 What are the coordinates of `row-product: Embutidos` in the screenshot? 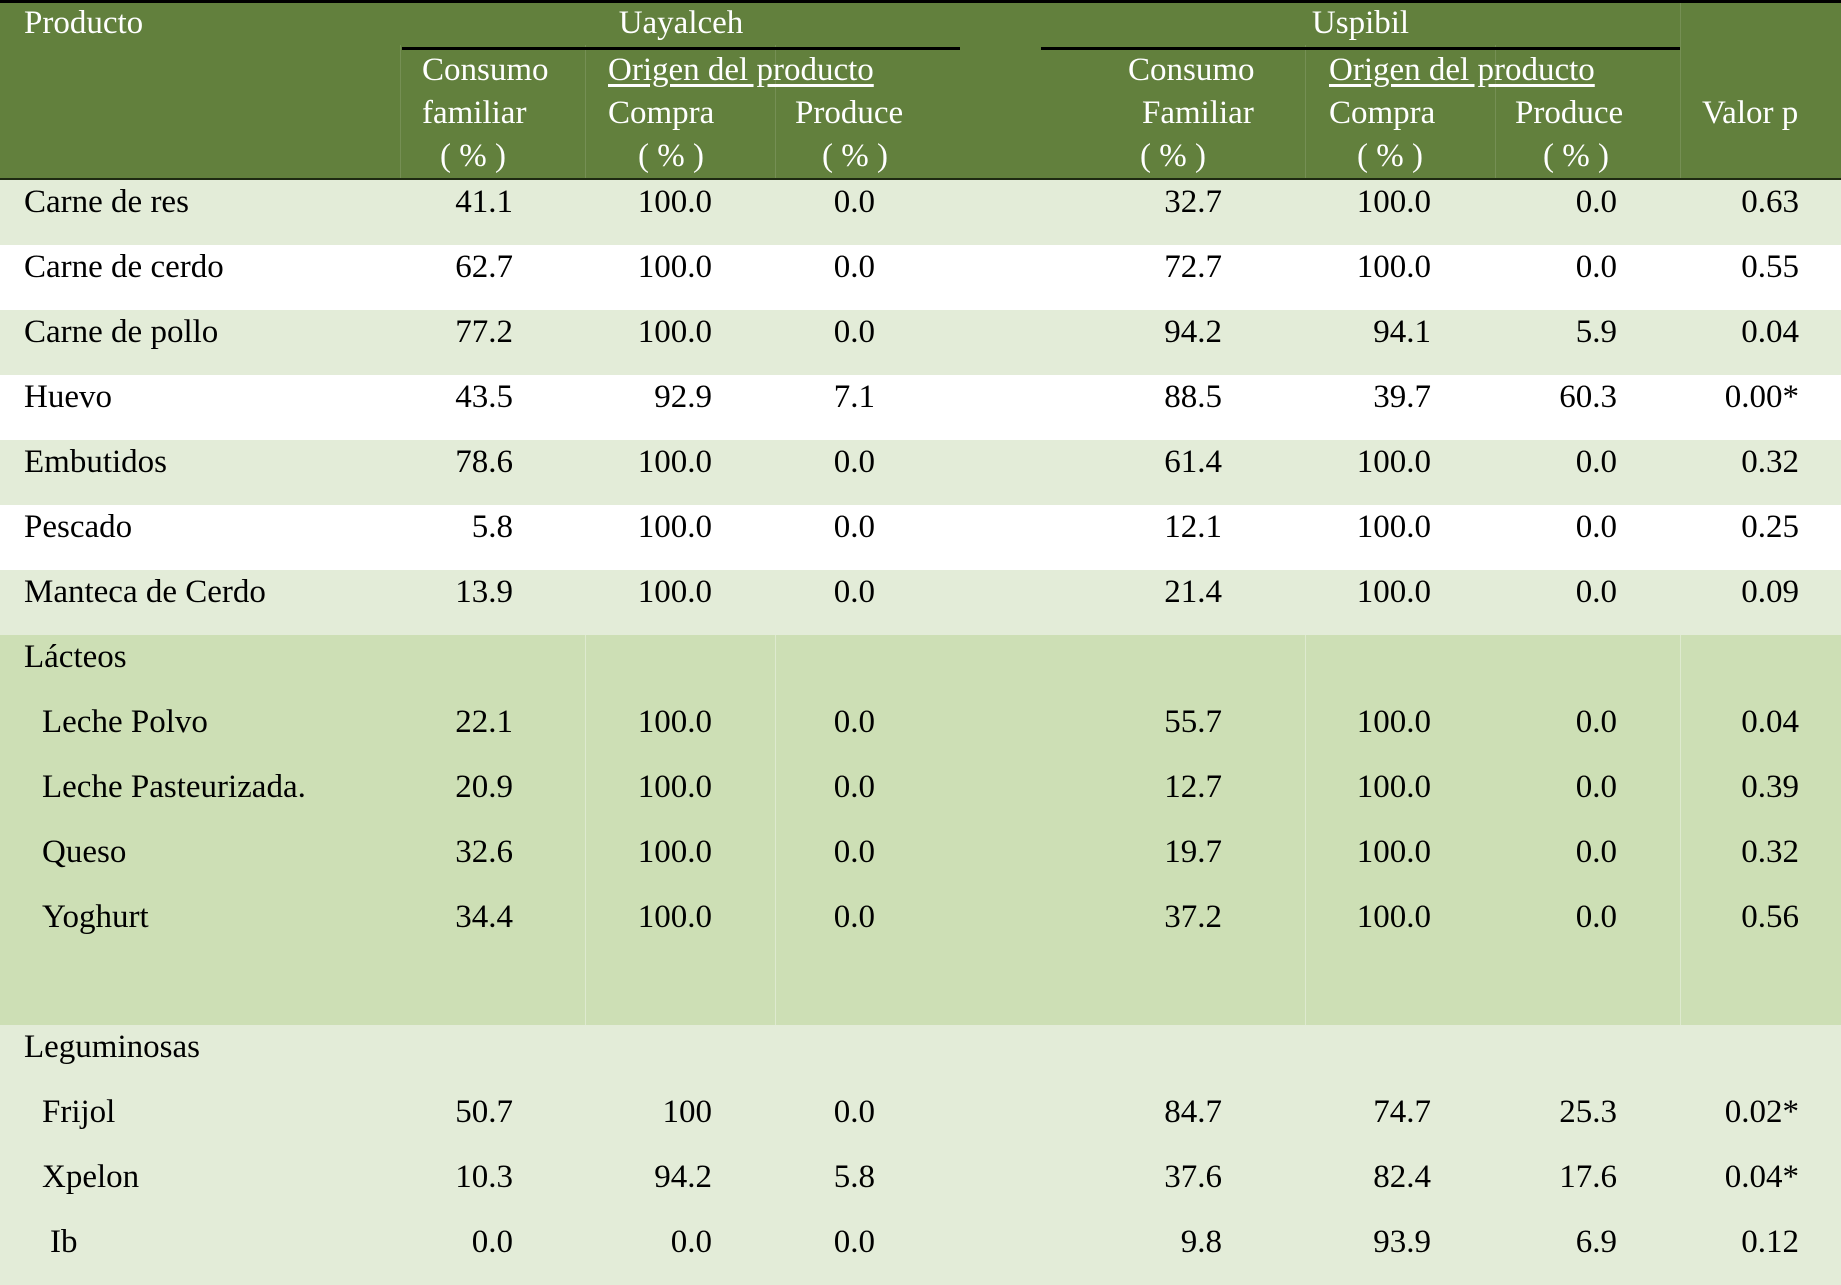 It's located at (96, 462).